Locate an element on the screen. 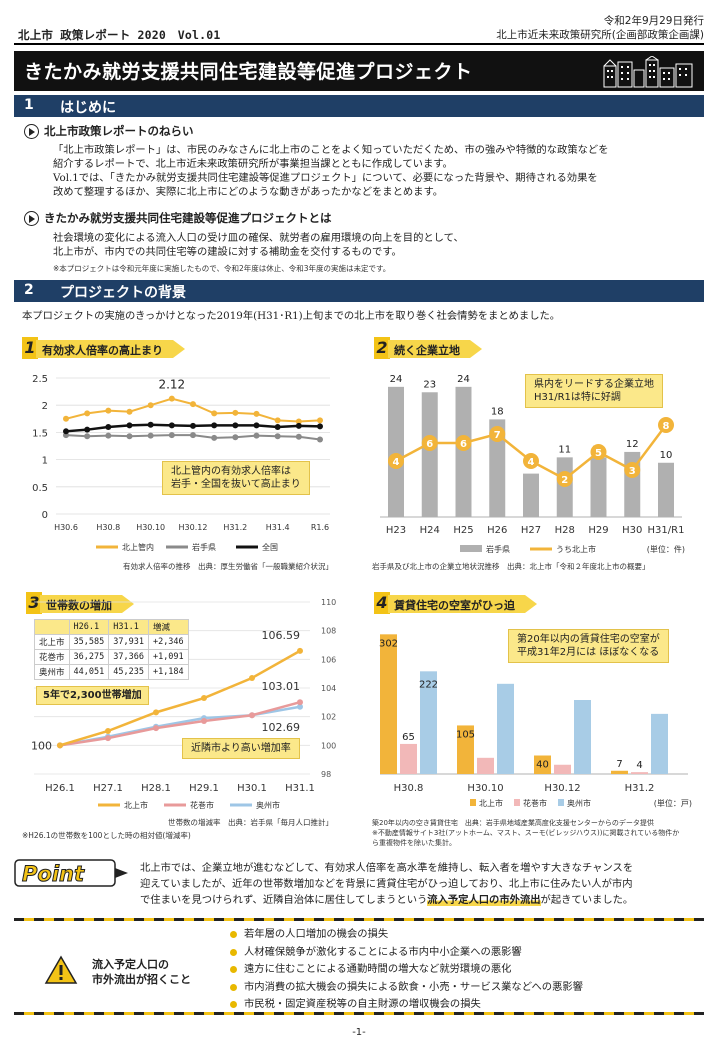 The image size is (718, 1047). table-cell: 45,235 is located at coordinates (128, 672).